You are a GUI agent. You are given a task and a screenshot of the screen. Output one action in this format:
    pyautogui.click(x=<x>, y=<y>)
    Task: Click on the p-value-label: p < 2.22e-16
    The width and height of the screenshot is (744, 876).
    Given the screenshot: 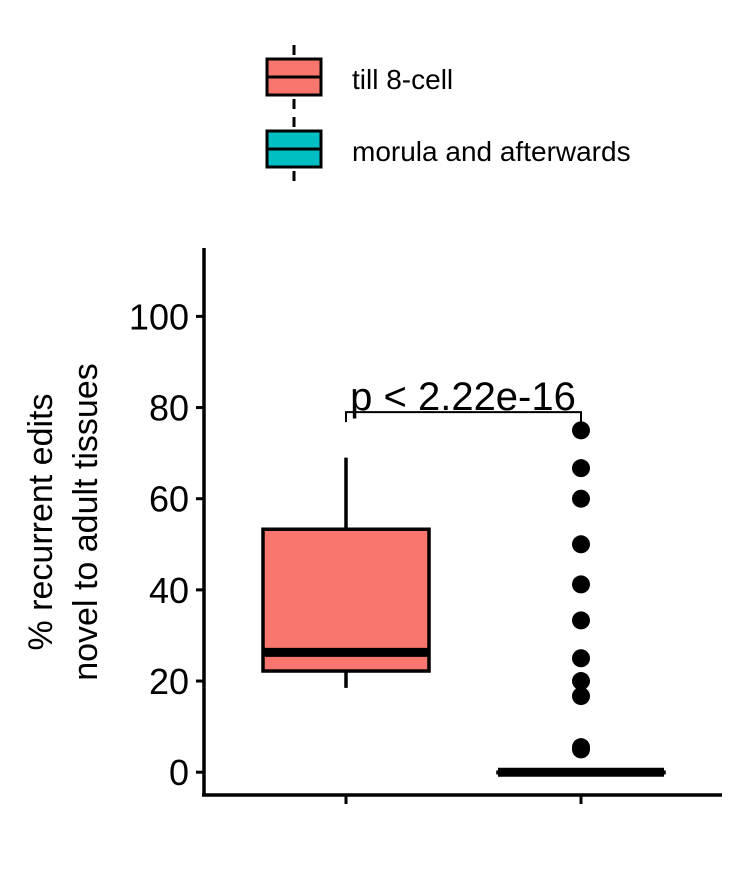 What is the action you would take?
    pyautogui.click(x=463, y=397)
    